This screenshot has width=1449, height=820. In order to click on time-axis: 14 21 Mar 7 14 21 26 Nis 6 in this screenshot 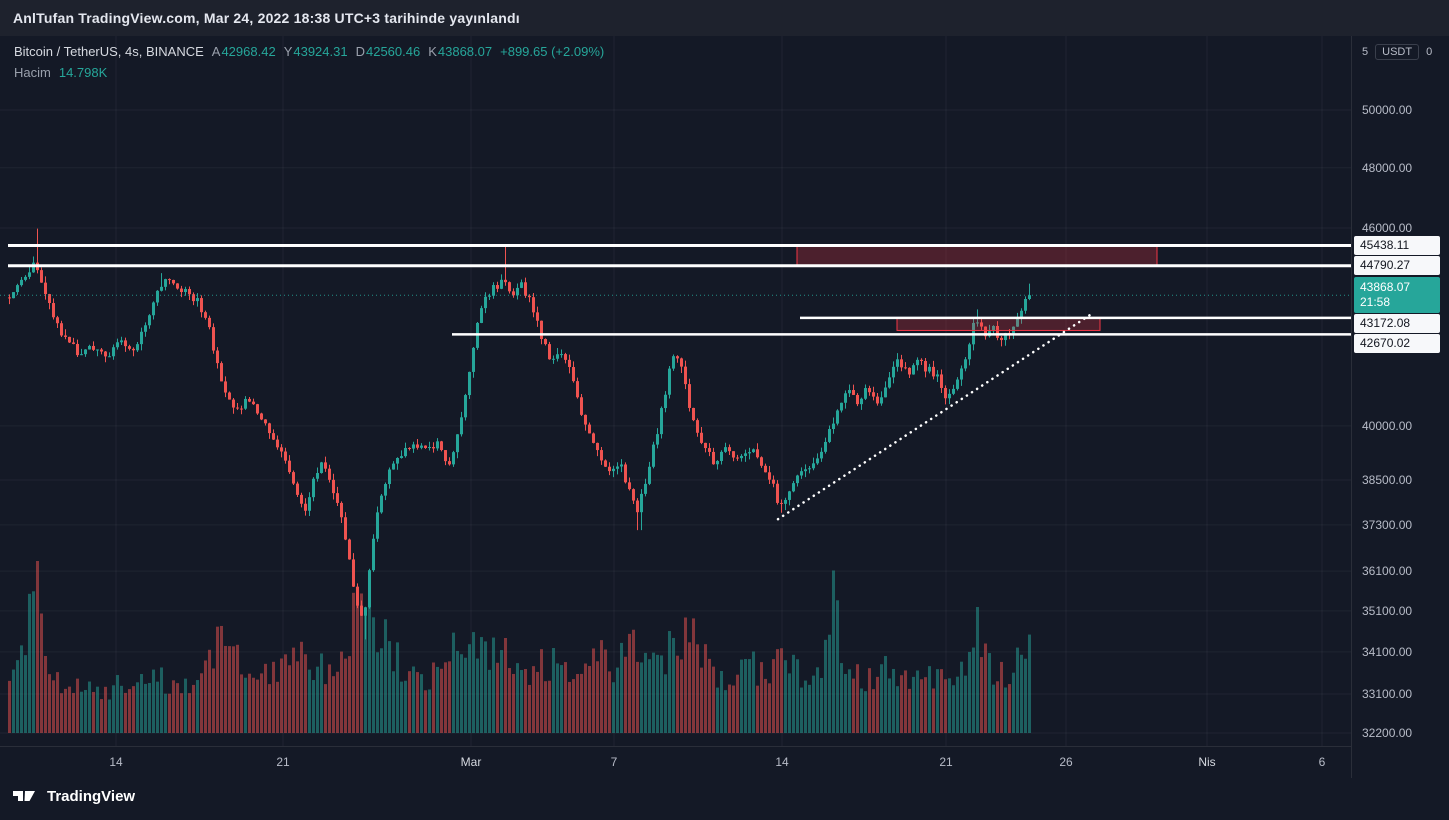, I will do `click(724, 762)`.